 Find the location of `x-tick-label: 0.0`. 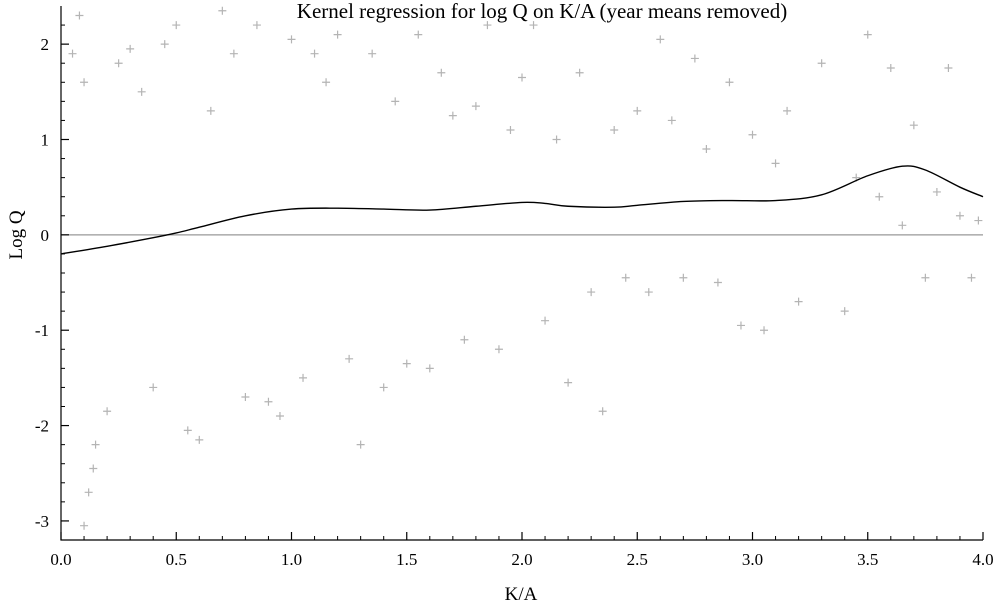

x-tick-label: 0.0 is located at coordinates (60, 559).